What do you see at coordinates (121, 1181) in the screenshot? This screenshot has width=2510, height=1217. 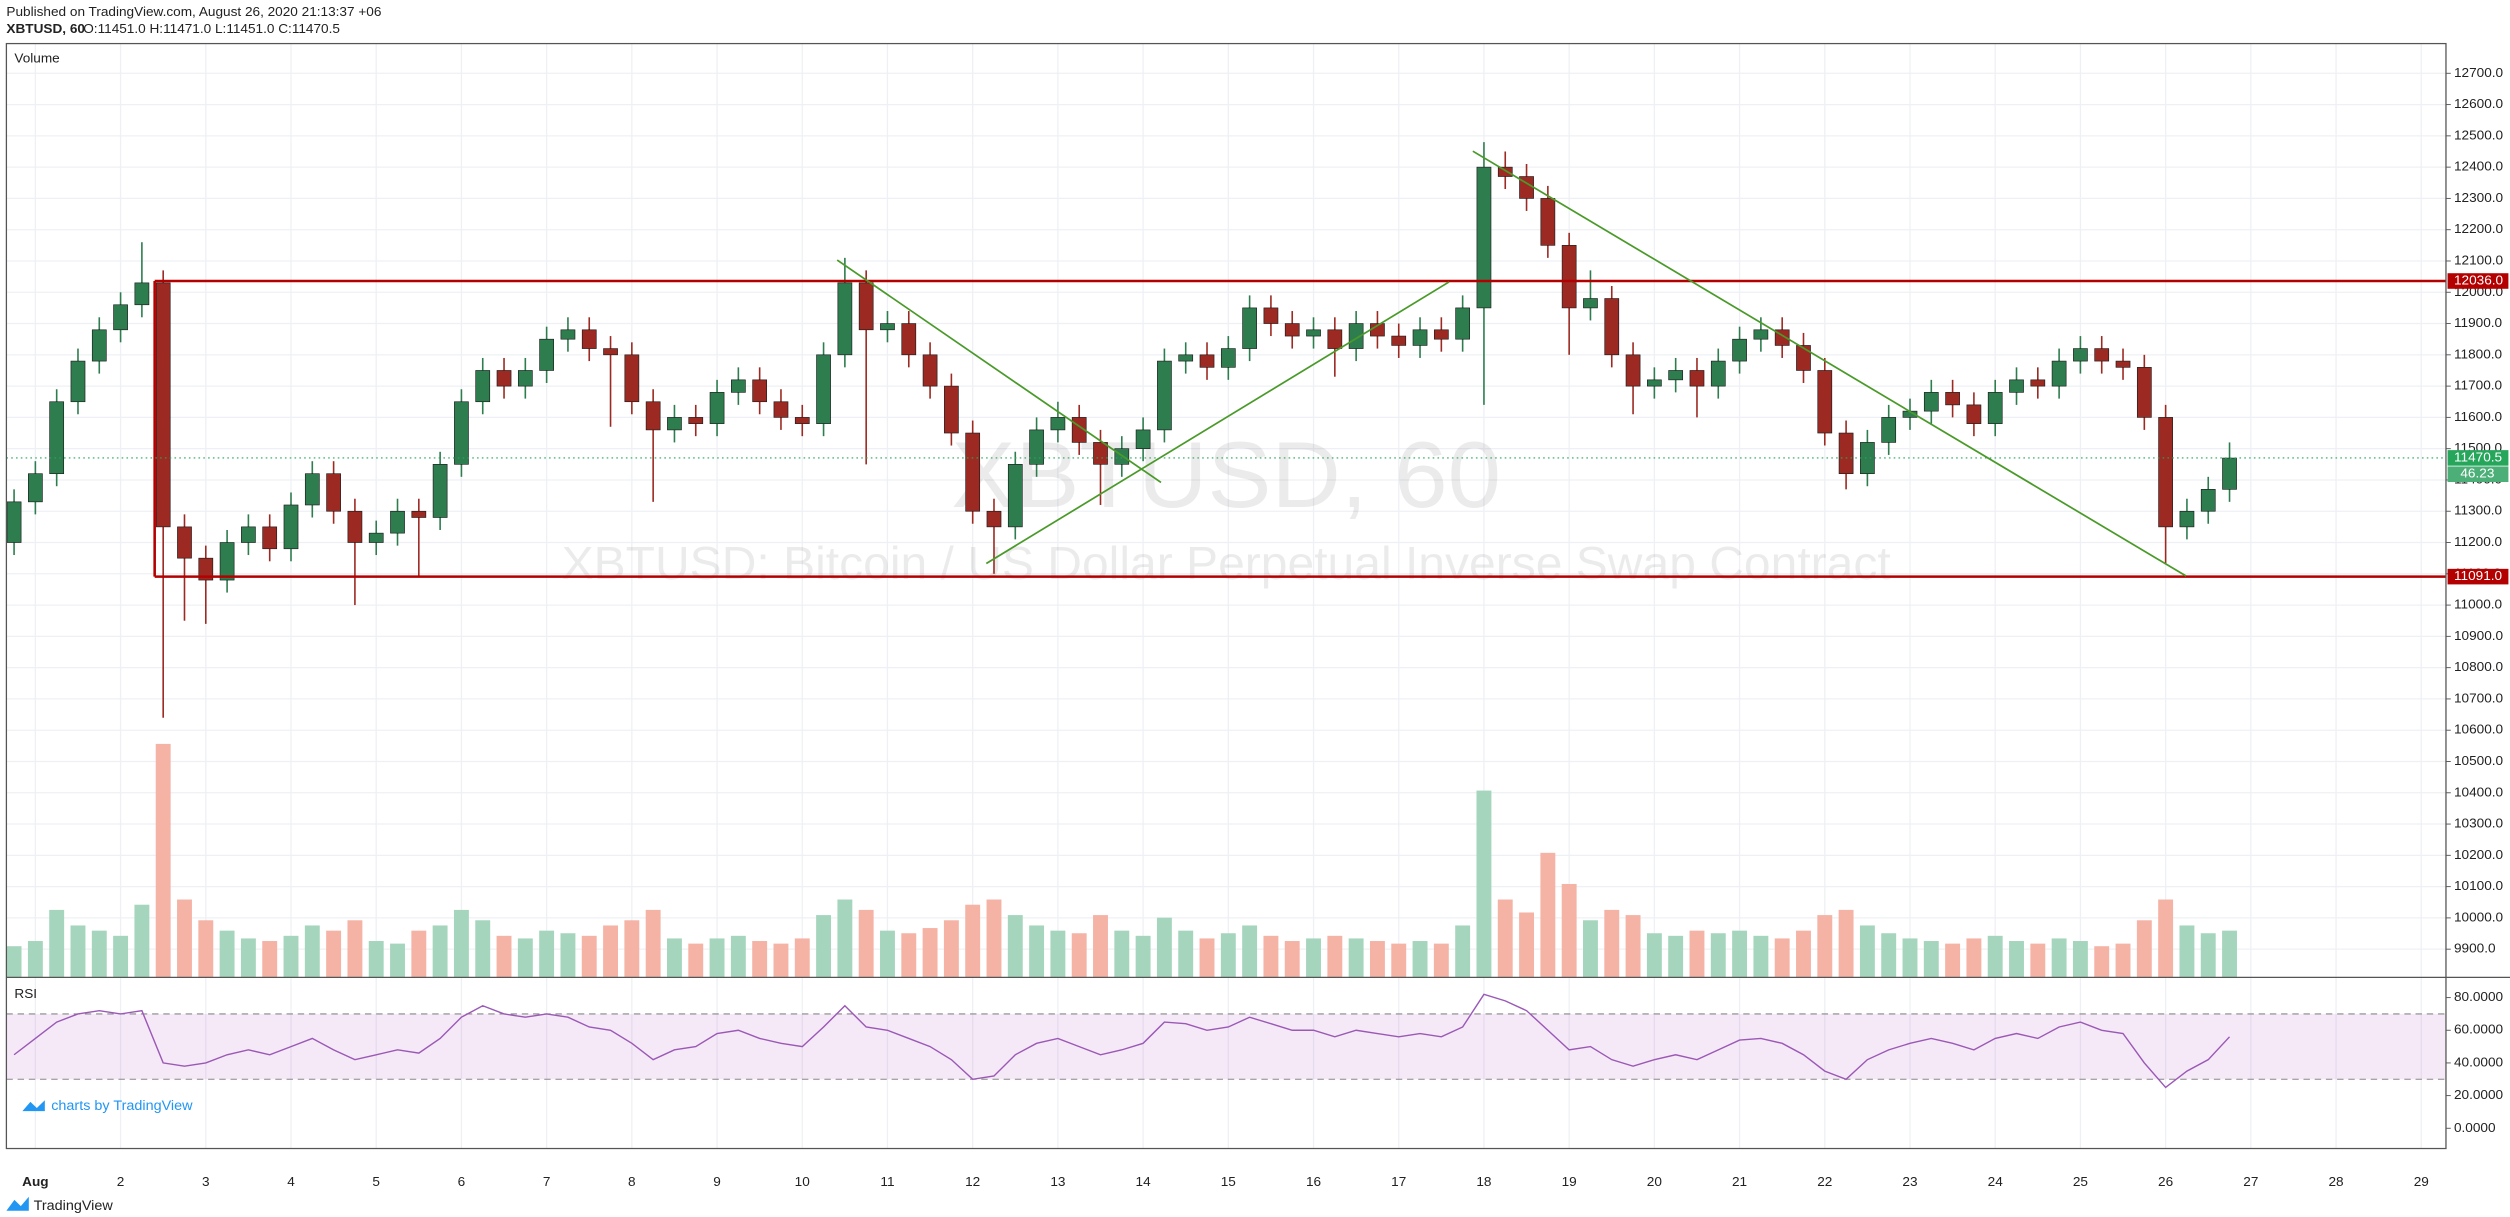 I see `x-tick-label: 2` at bounding box center [121, 1181].